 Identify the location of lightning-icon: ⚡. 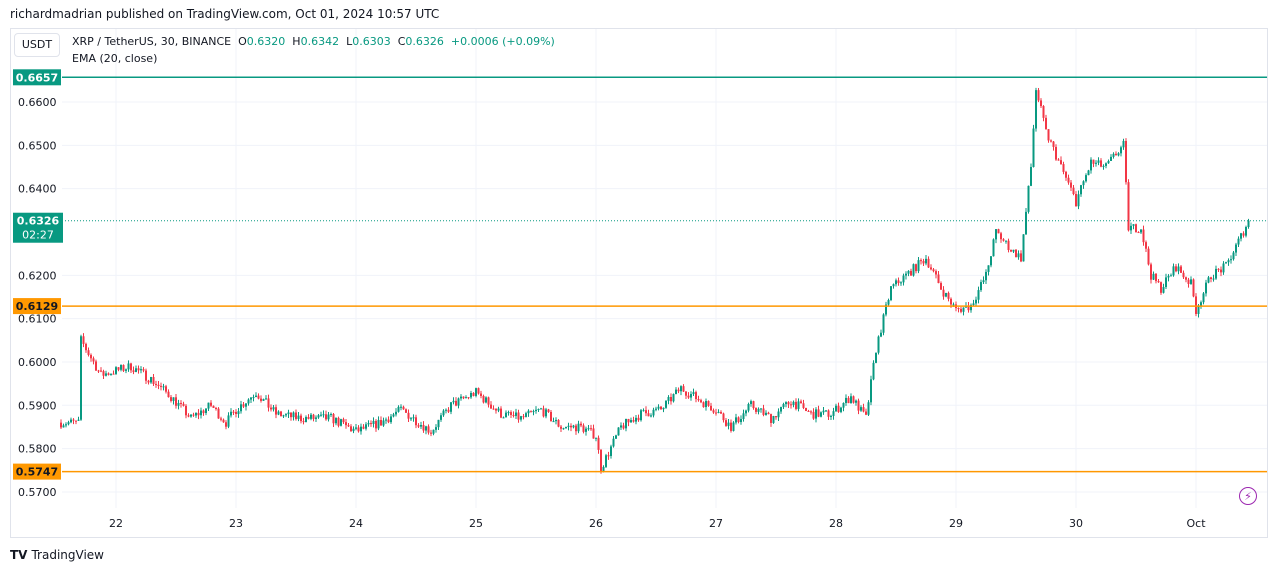
(1248, 496).